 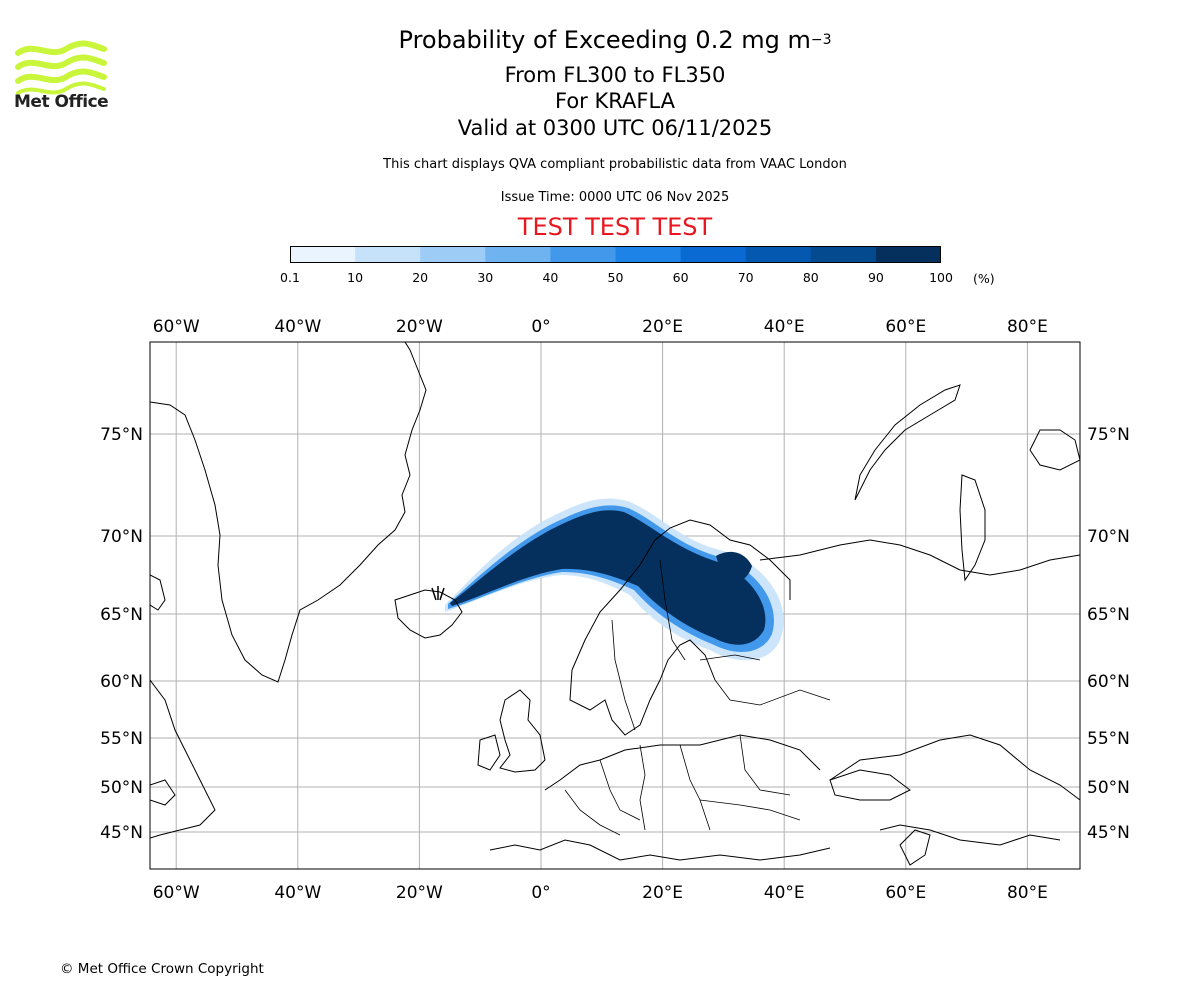 What do you see at coordinates (615, 75) in the screenshot?
I see `flight-level-range: From FL300 to FL350` at bounding box center [615, 75].